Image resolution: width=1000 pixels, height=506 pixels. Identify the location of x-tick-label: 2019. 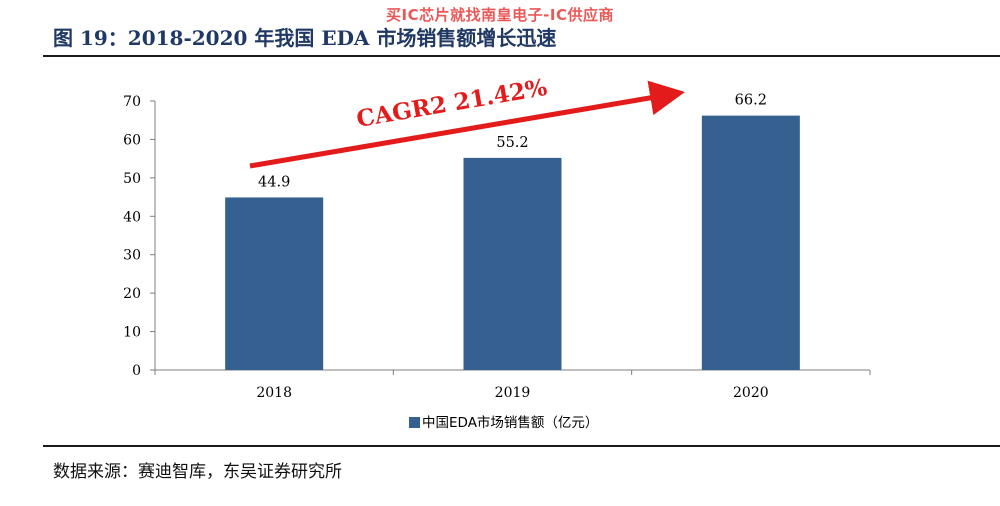
(513, 393).